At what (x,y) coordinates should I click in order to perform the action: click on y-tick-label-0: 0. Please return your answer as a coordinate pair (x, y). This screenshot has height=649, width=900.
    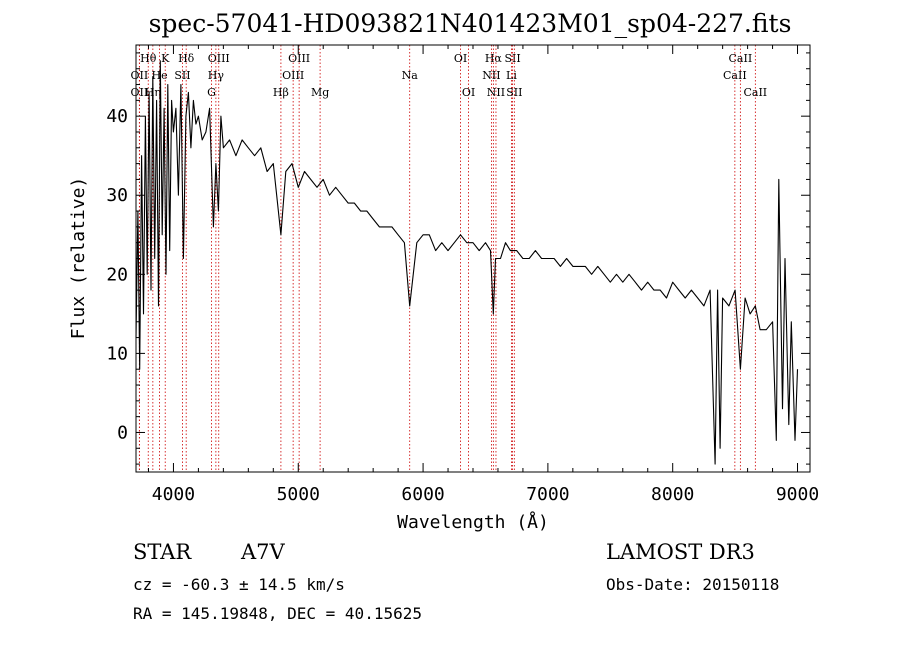
    Looking at the image, I should click on (122, 432).